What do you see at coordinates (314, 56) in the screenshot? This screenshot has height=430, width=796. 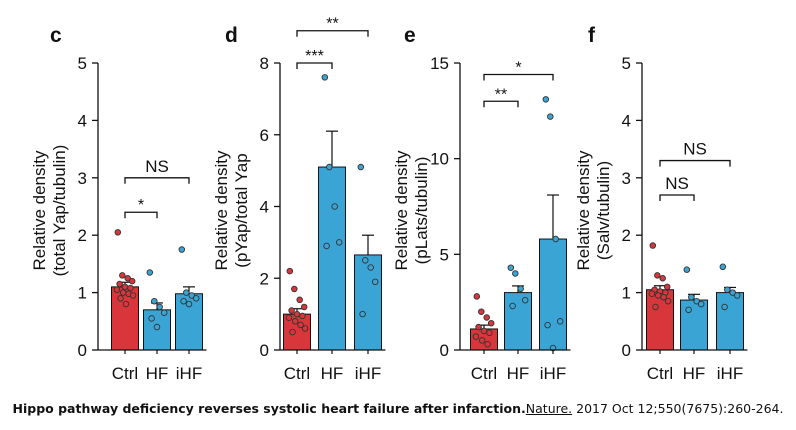 I see `significance-label: ***` at bounding box center [314, 56].